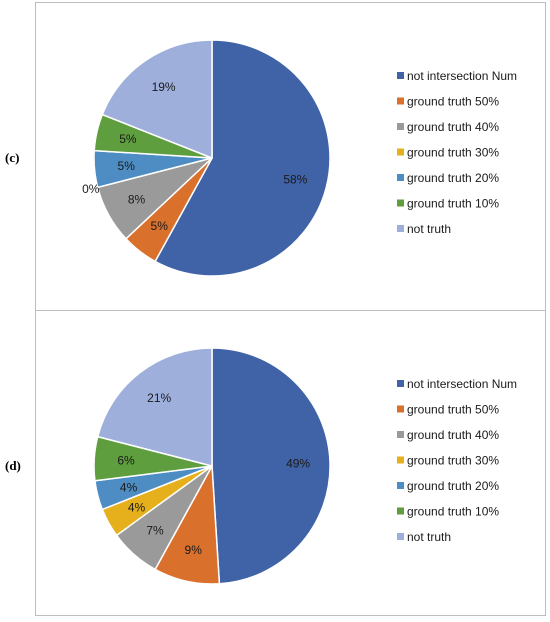  Describe the element at coordinates (453, 178) in the screenshot. I see `legend-item-c-ground-truth-20: ground truth 20%` at that location.